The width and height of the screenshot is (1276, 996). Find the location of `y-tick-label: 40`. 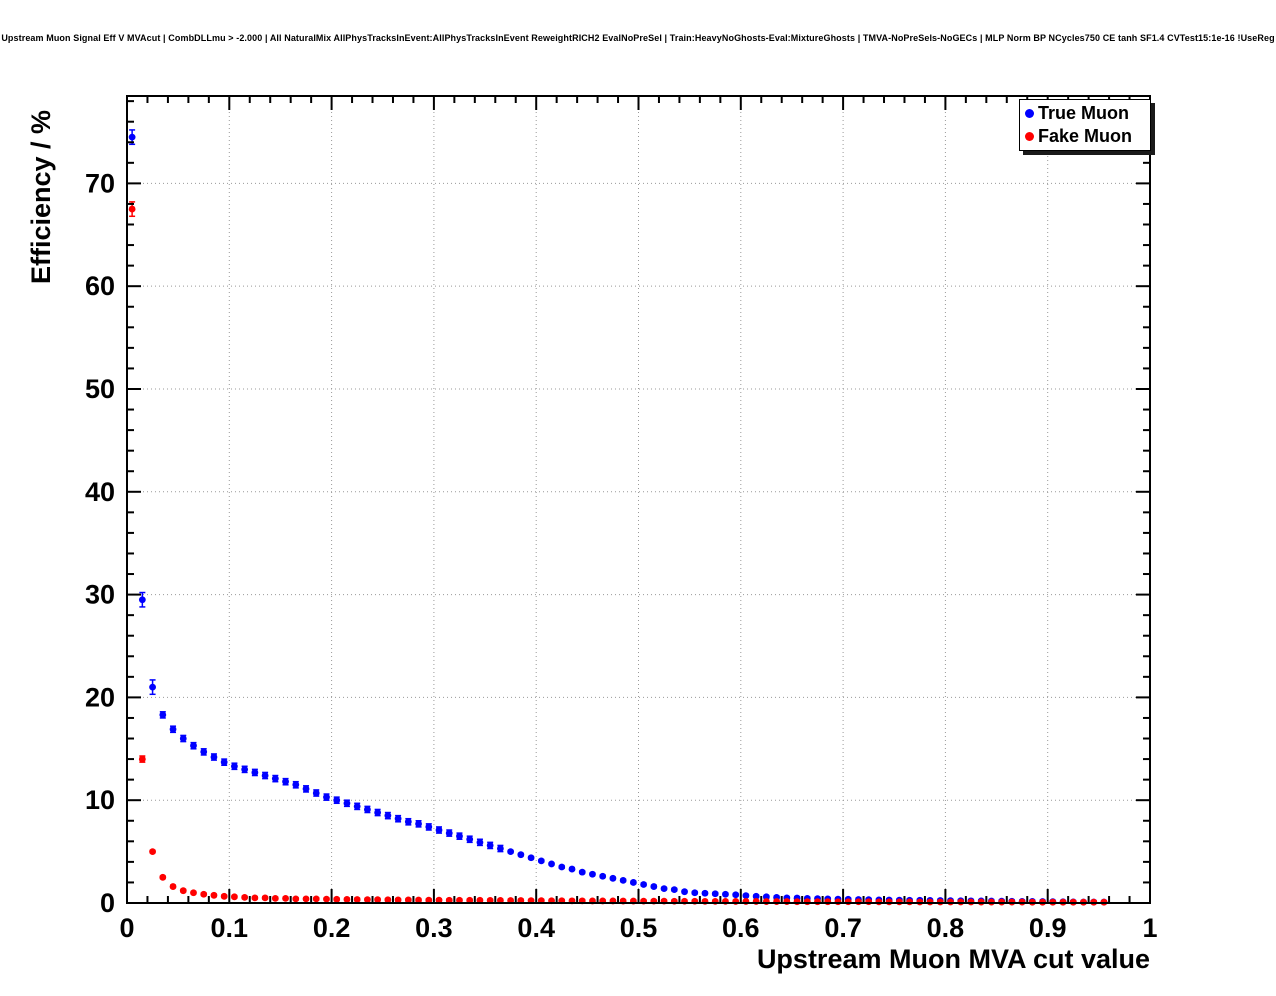

y-tick-label: 40 is located at coordinates (100, 492).